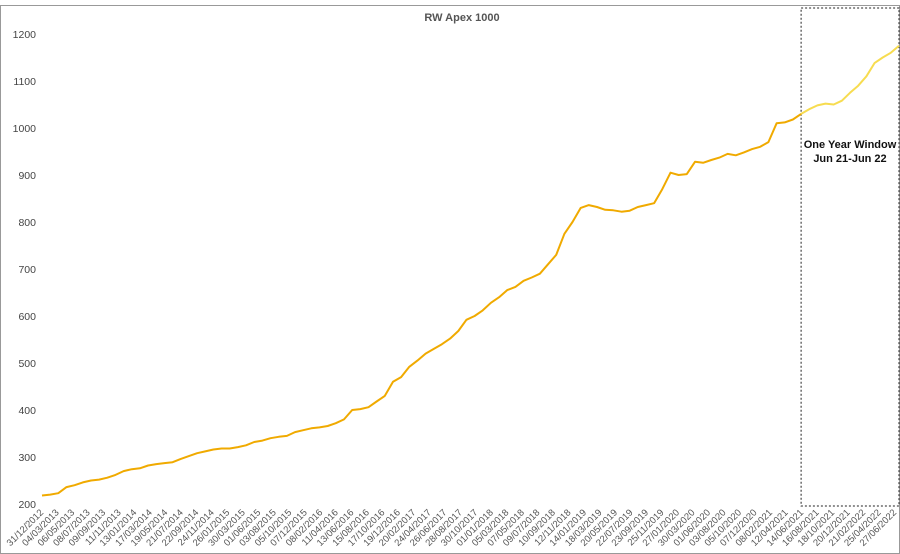 This screenshot has height=554, width=900. Describe the element at coordinates (25, 35) in the screenshot. I see `y-tick-label: 1200` at that location.